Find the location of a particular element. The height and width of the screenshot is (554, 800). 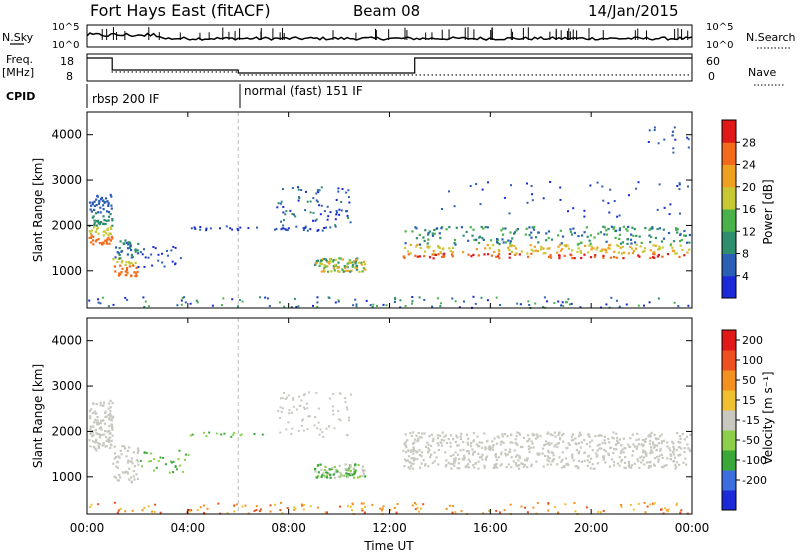

colorbar-tick-label: 100 is located at coordinates (752, 360).